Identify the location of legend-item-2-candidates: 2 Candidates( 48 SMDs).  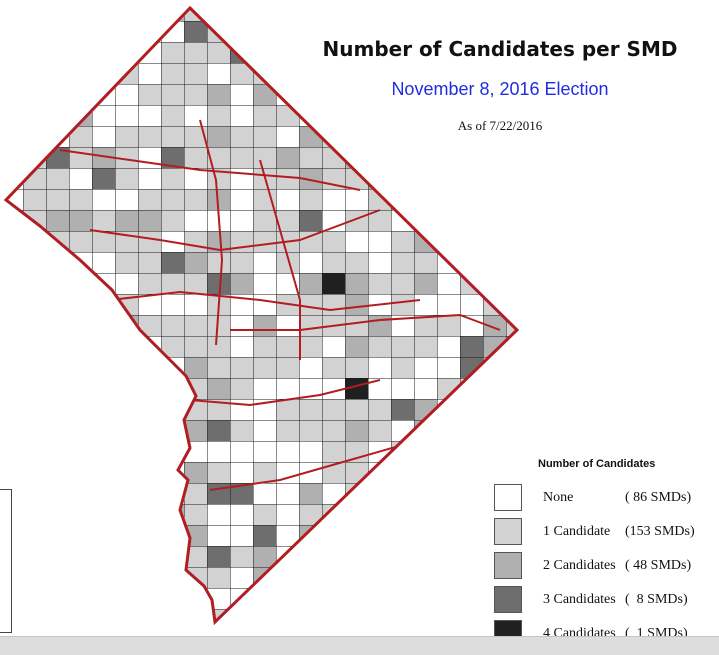
(606, 565).